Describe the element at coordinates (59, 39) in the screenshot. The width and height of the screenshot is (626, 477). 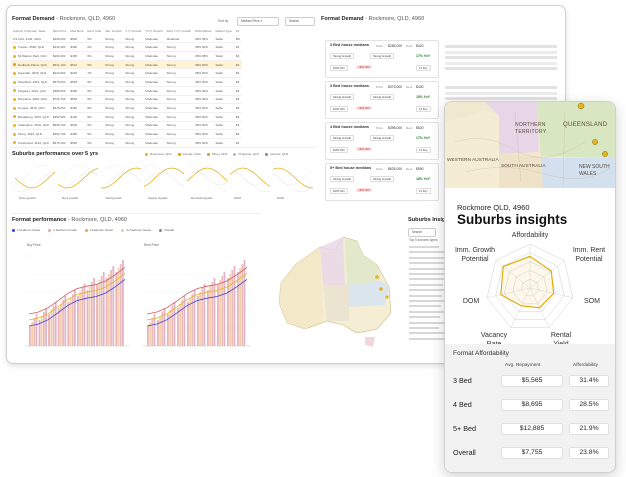
I see `filter-cell: $490,000` at that location.